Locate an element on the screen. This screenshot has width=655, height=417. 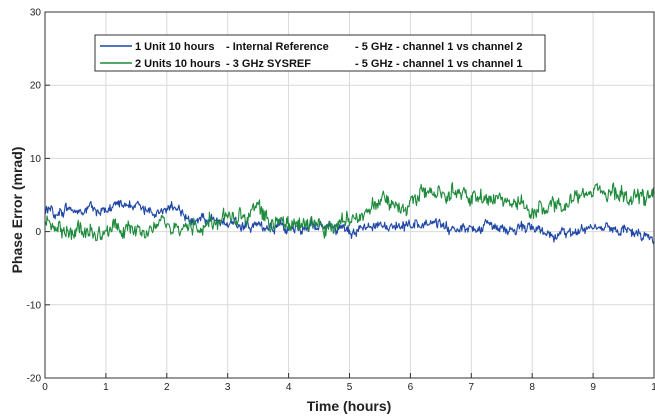
y-tick-label: 0 is located at coordinates (38, 232).